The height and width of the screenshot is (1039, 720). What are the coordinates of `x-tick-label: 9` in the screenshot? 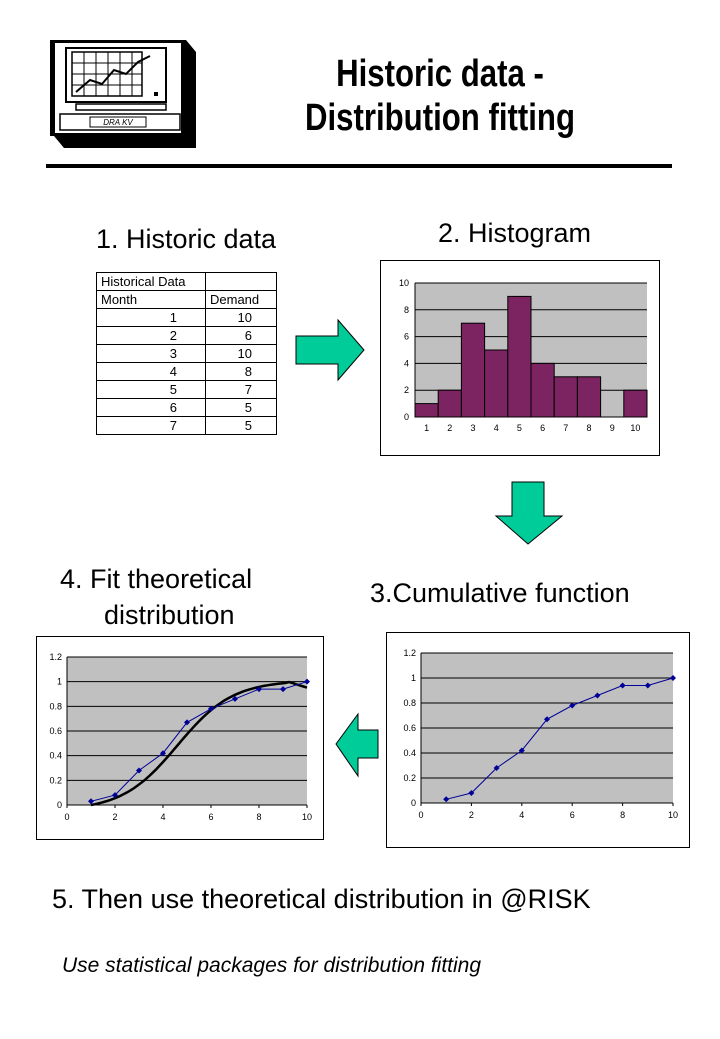 It's located at (612, 428).